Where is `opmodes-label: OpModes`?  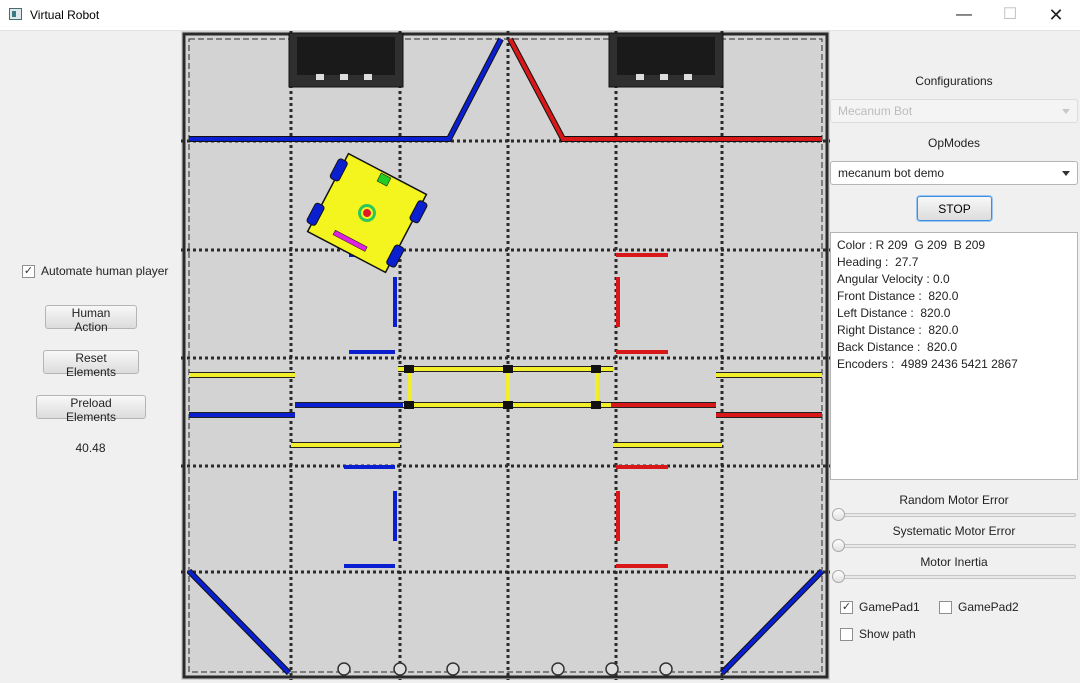
opmodes-label: OpModes is located at coordinates (954, 143).